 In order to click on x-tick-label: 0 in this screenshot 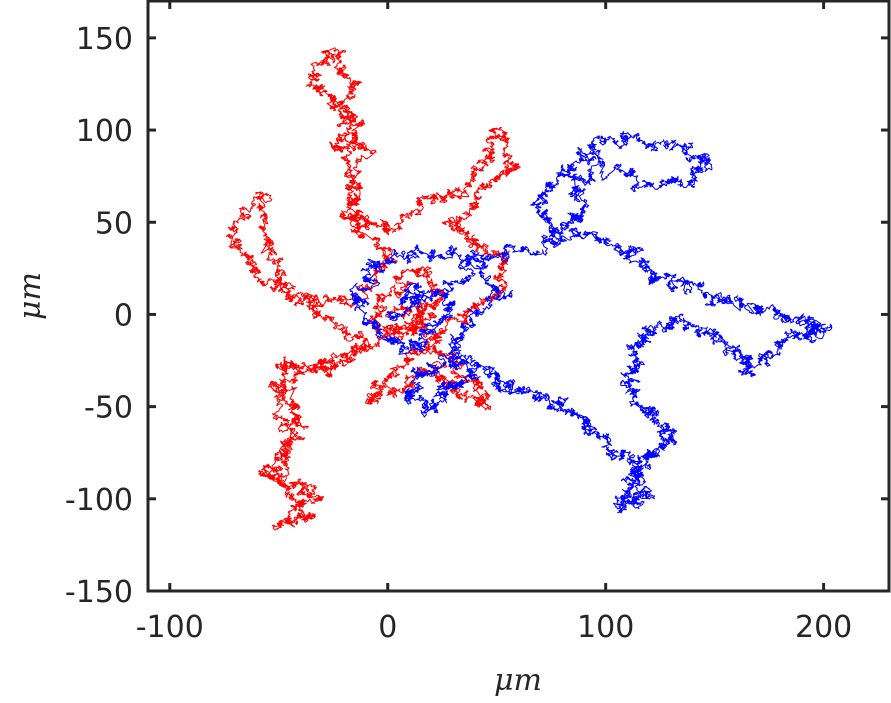, I will do `click(387, 627)`.